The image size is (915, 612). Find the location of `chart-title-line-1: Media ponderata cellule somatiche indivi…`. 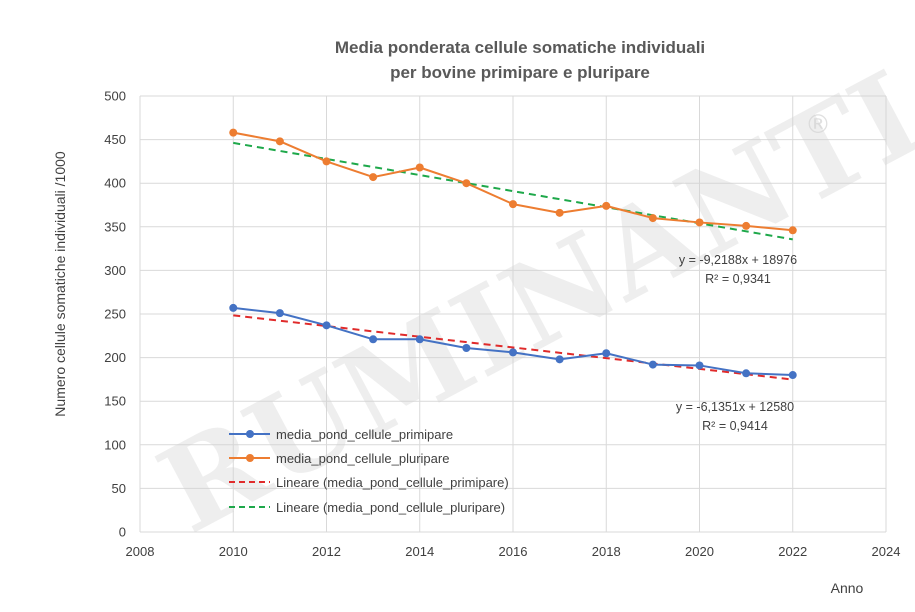

chart-title-line-1: Media ponderata cellule somatiche indivi… is located at coordinates (520, 47).